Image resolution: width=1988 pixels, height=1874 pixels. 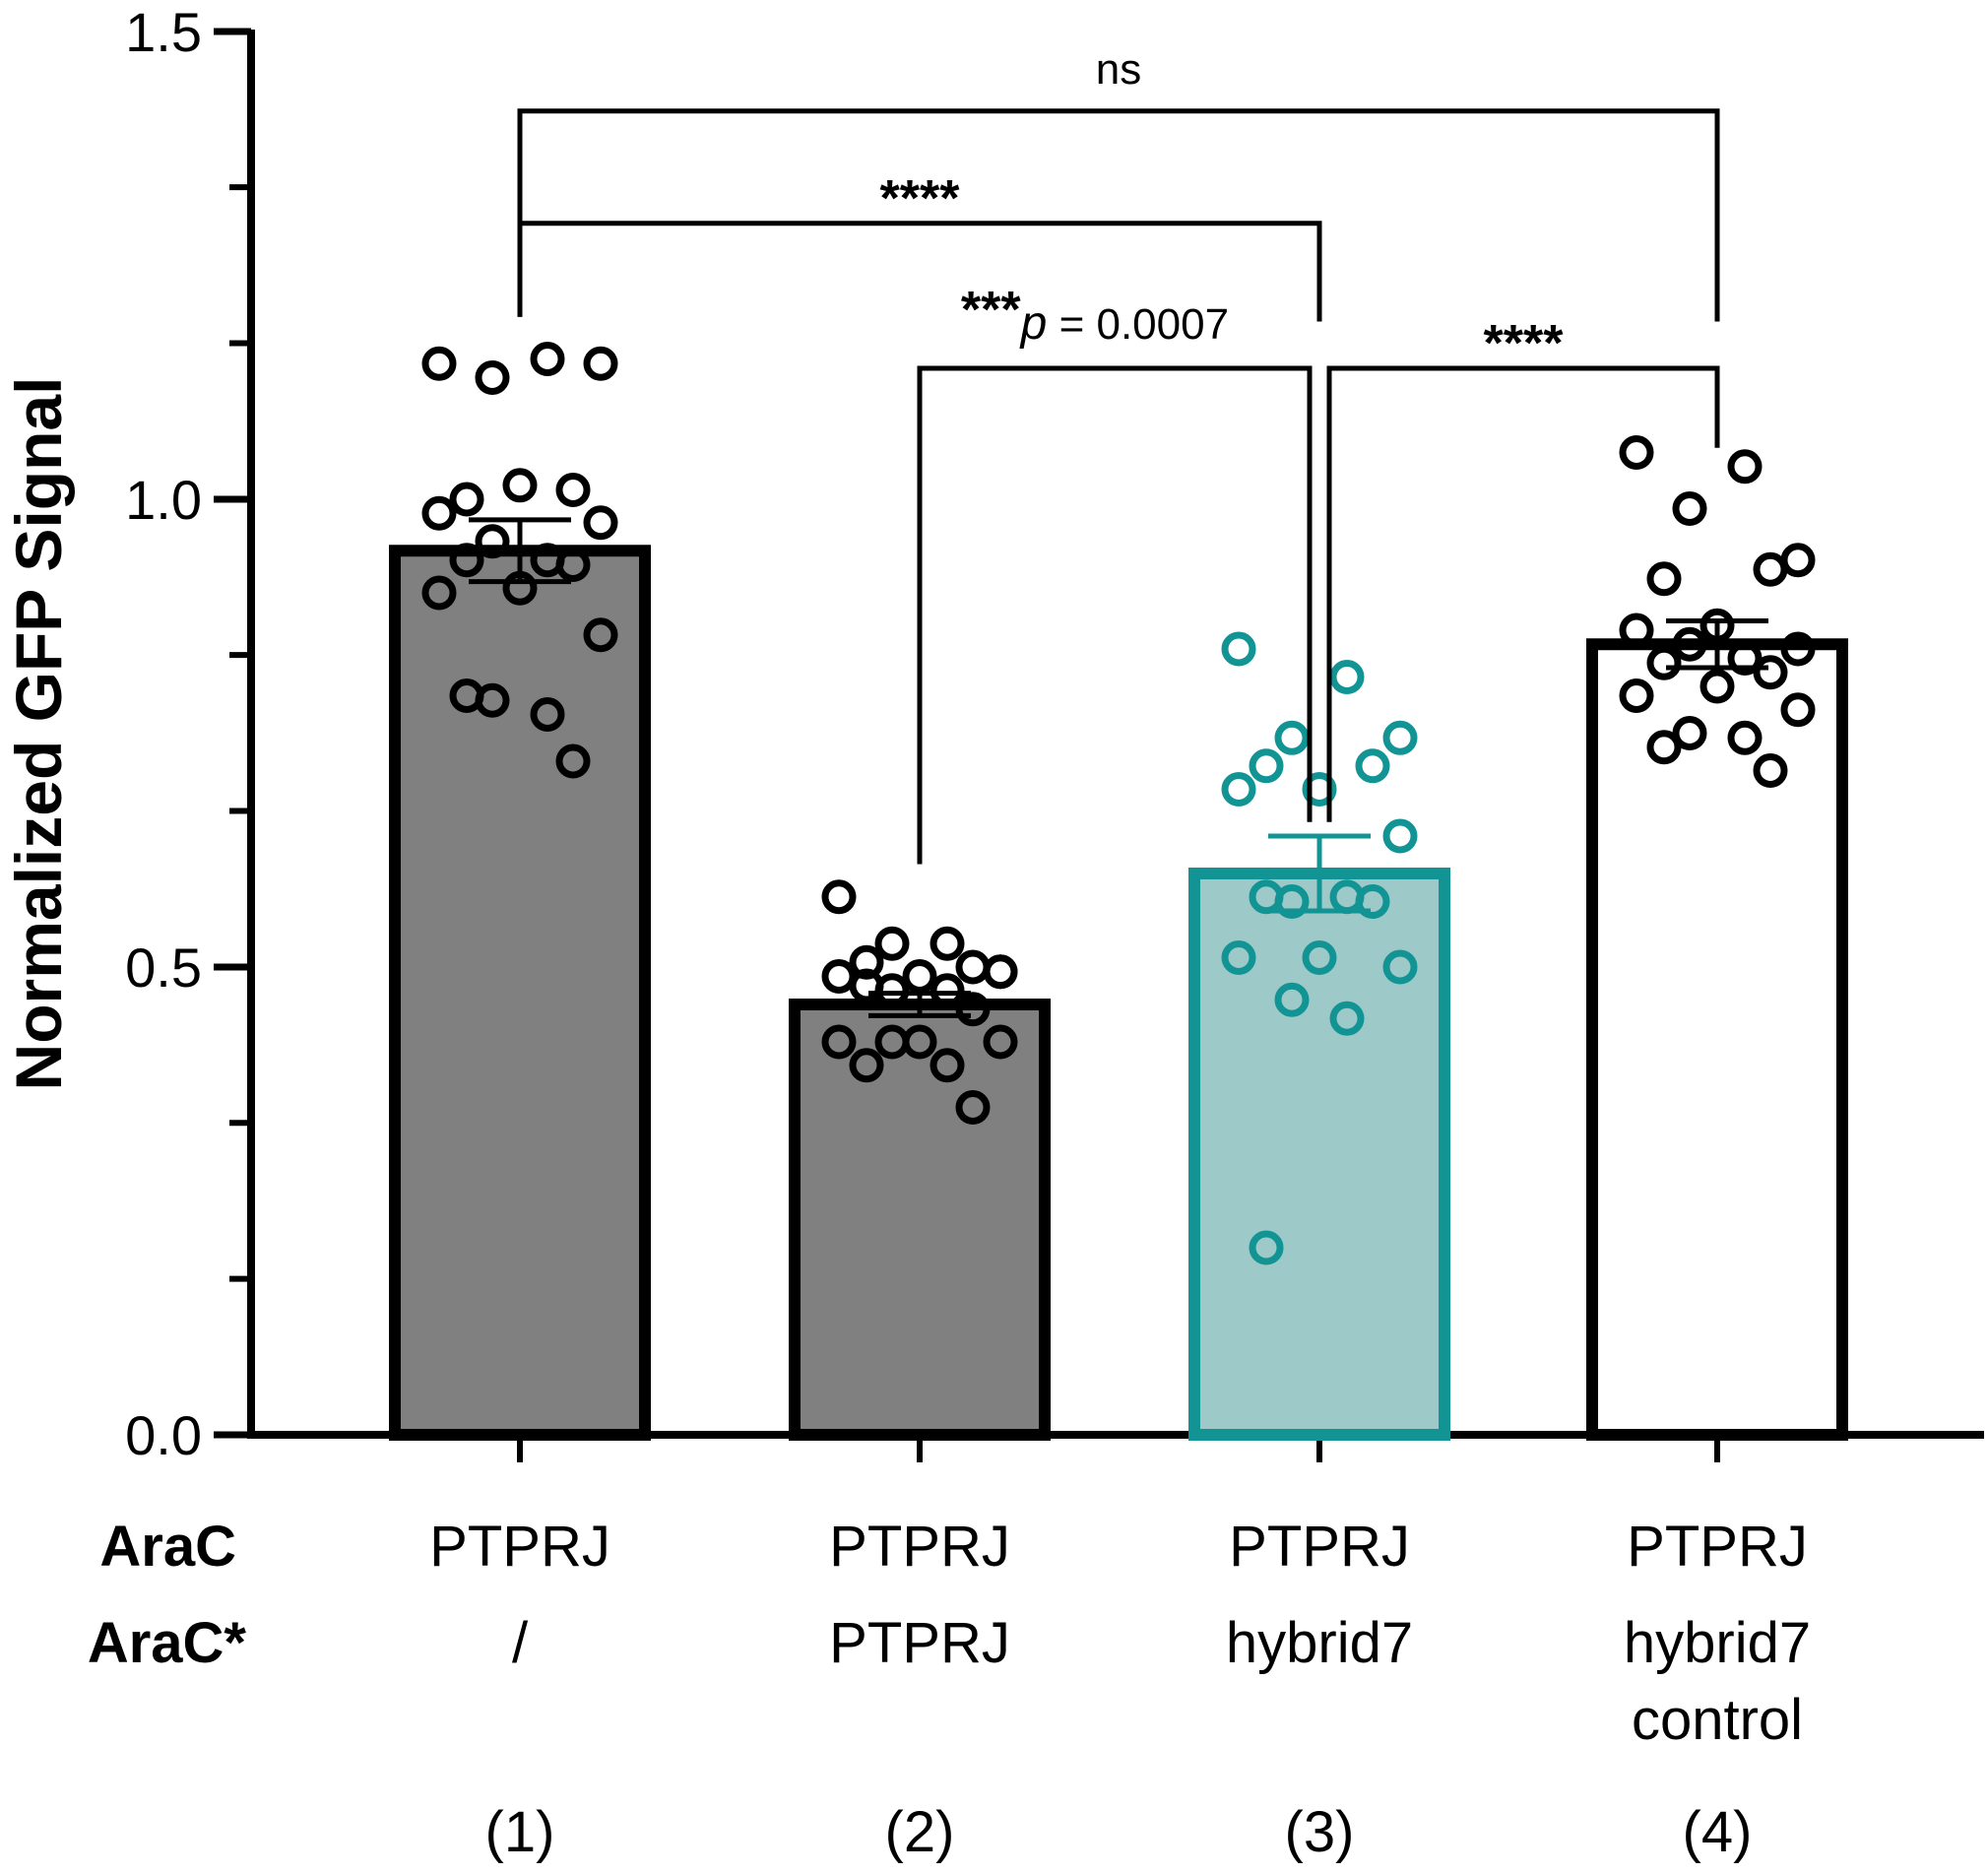 What do you see at coordinates (919, 1643) in the screenshot?
I see `category-arac-star-label: PTPRJ` at bounding box center [919, 1643].